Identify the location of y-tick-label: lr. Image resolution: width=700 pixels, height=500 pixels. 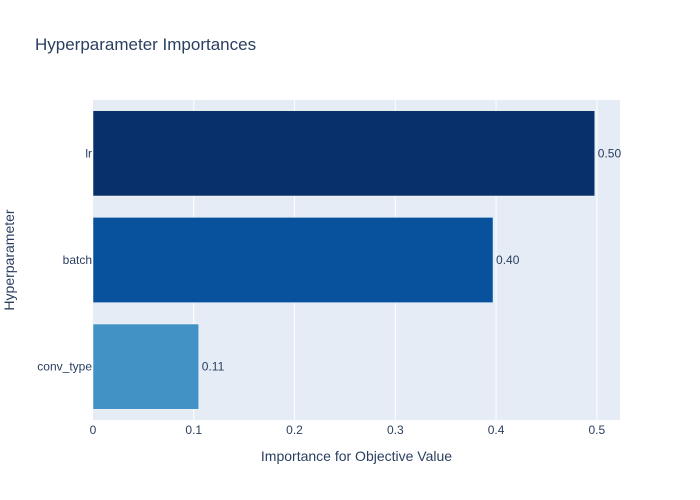
(88, 153).